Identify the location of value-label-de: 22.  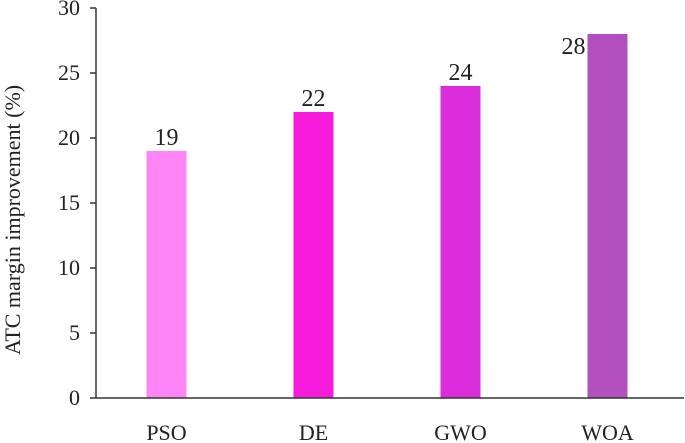
(314, 99).